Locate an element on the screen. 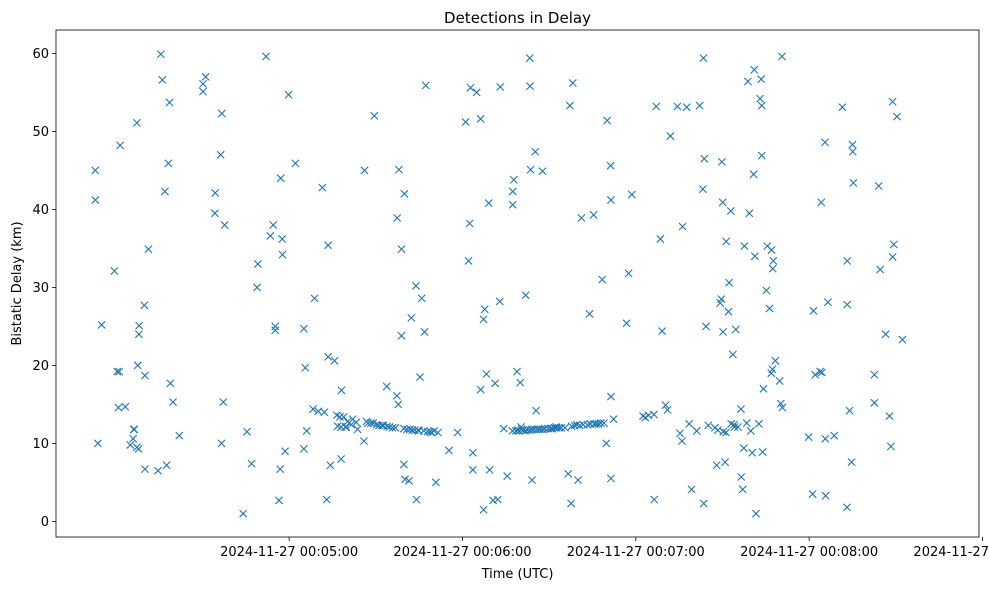  y-tick-label: 60 is located at coordinates (40, 54).